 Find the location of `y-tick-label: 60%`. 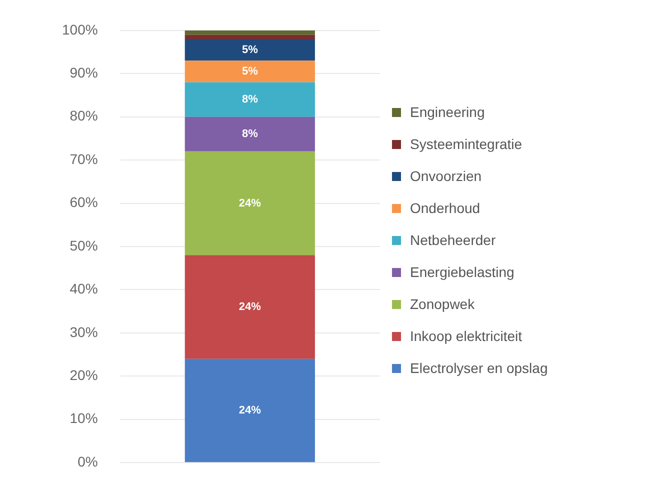

y-tick-label: 60% is located at coordinates (84, 202).